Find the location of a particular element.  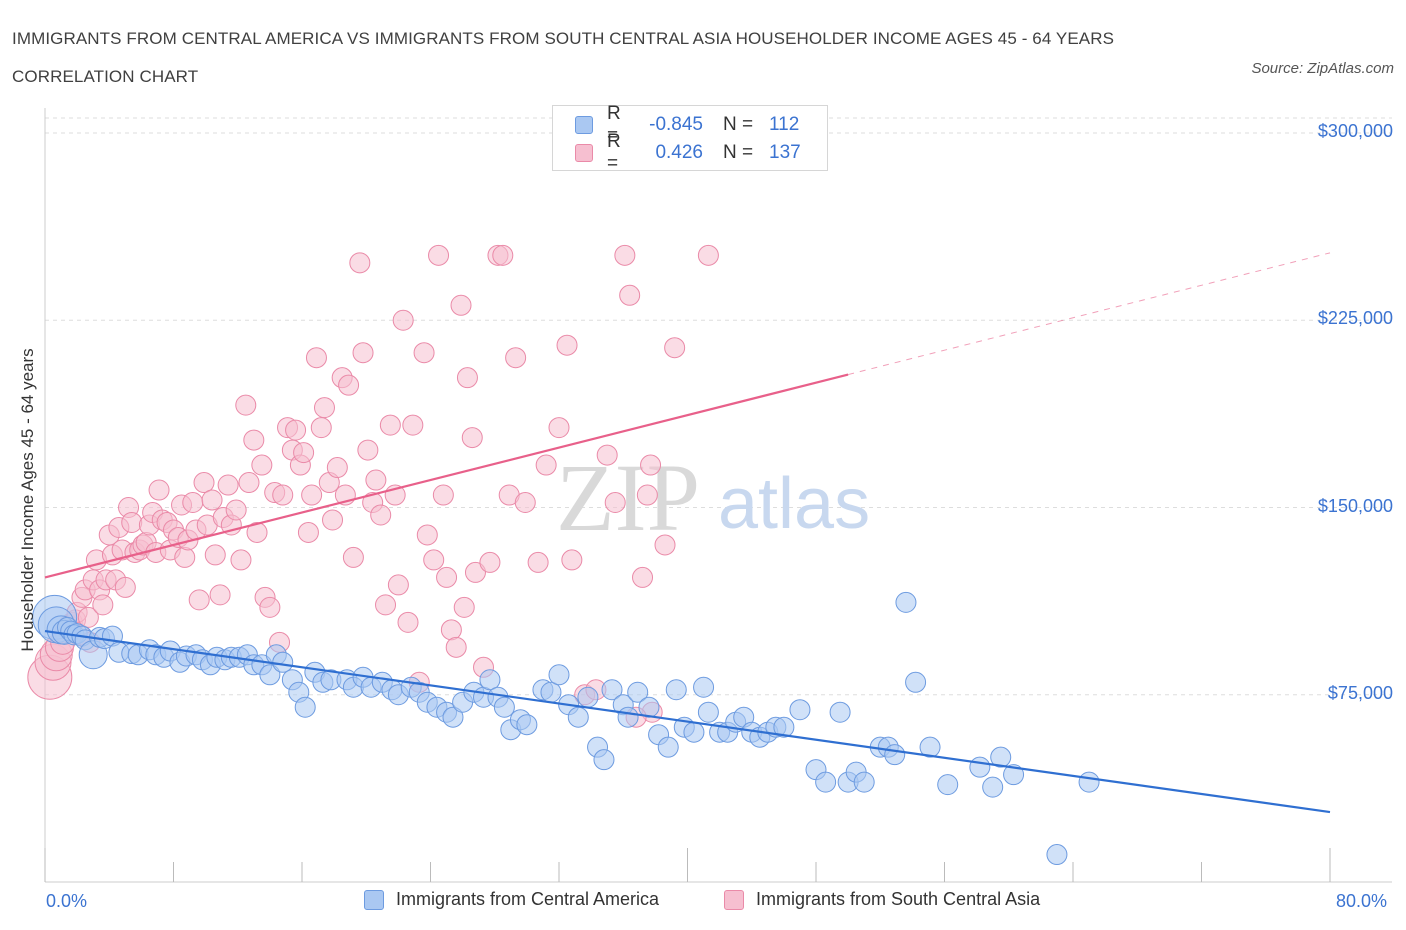

y-axis-label: Householder Income Ages 45 - 64 years is located at coordinates (27, 500).